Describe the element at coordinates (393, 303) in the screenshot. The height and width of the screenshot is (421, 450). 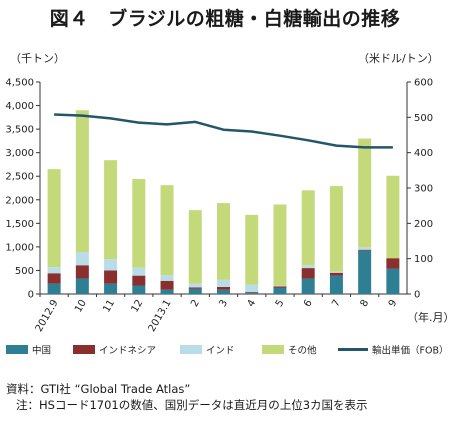
I see `x-tick-label: 9` at that location.